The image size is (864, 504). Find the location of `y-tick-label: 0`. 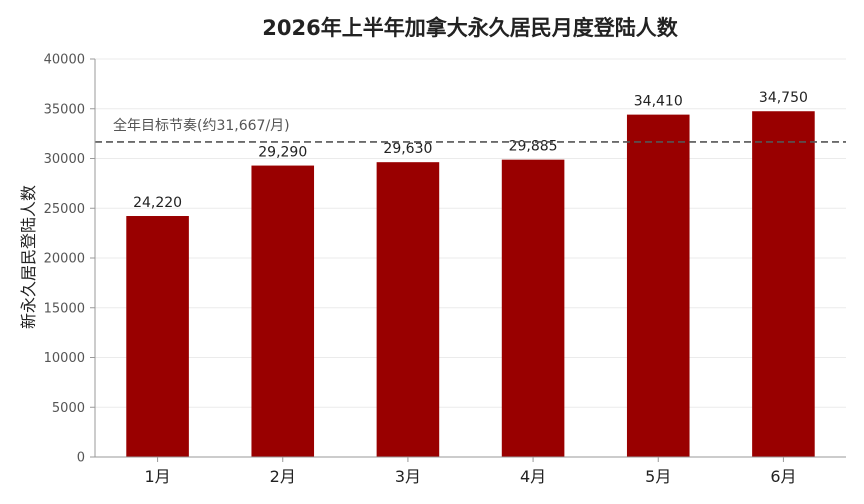

y-tick-label: 0 is located at coordinates (81, 458).